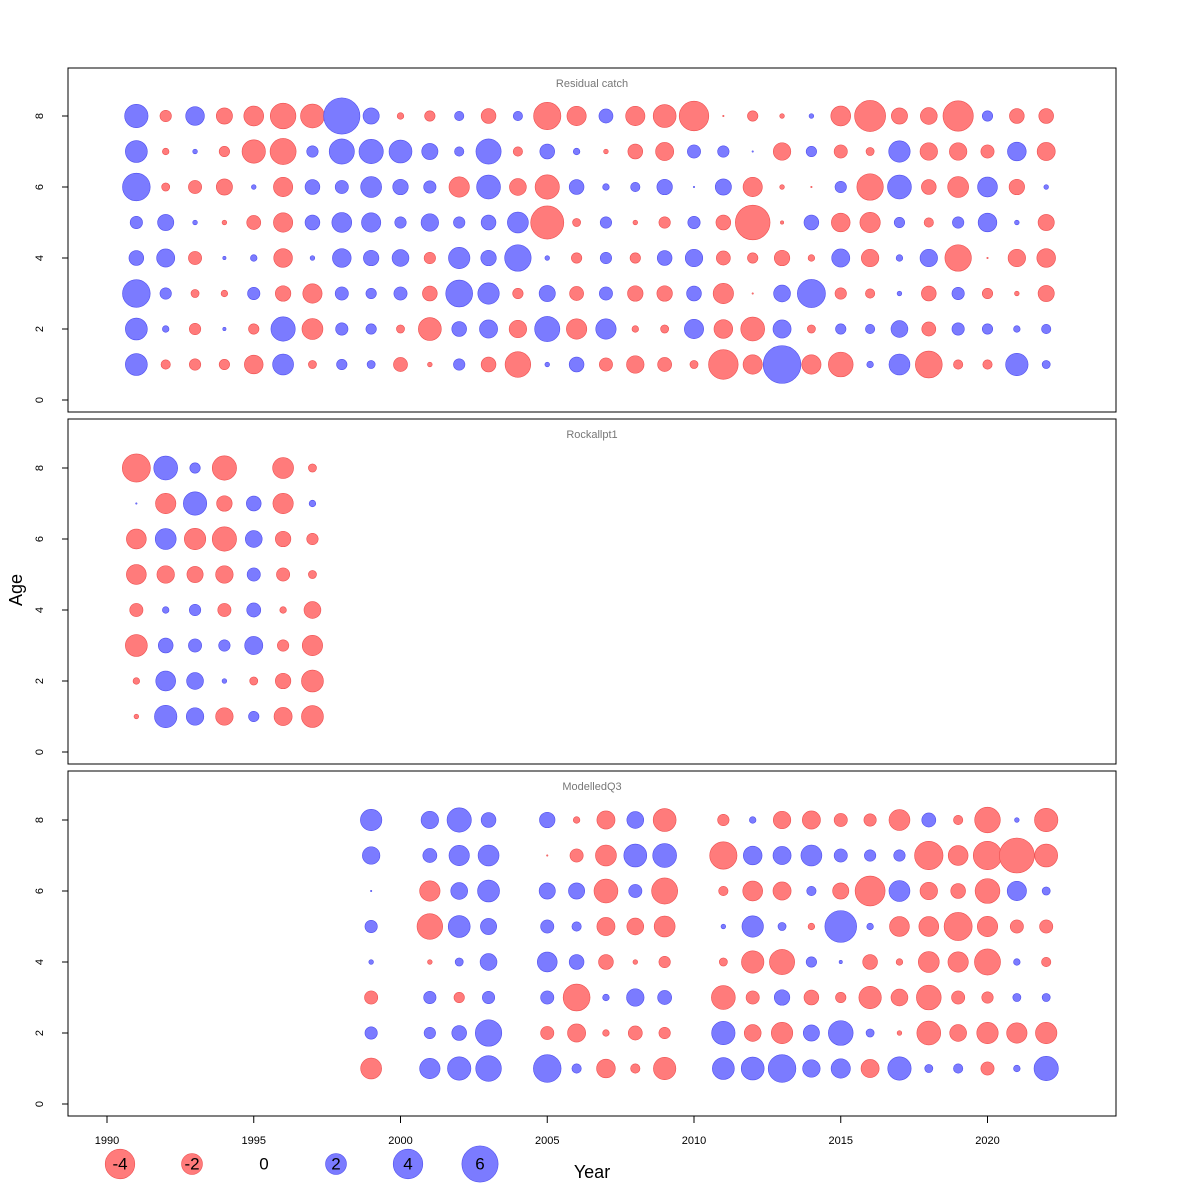  What do you see at coordinates (547, 1141) in the screenshot?
I see `x-tick-label: 2005` at bounding box center [547, 1141].